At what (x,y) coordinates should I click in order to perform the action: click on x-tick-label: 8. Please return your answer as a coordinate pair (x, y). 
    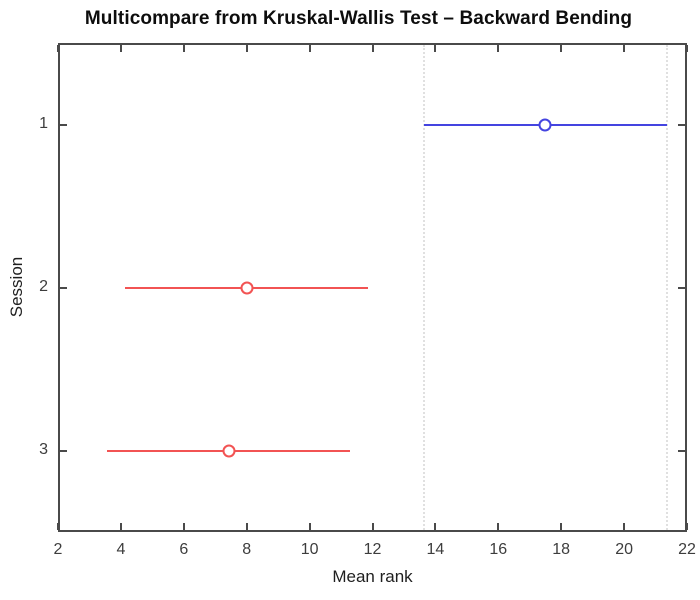
    Looking at the image, I should click on (247, 549).